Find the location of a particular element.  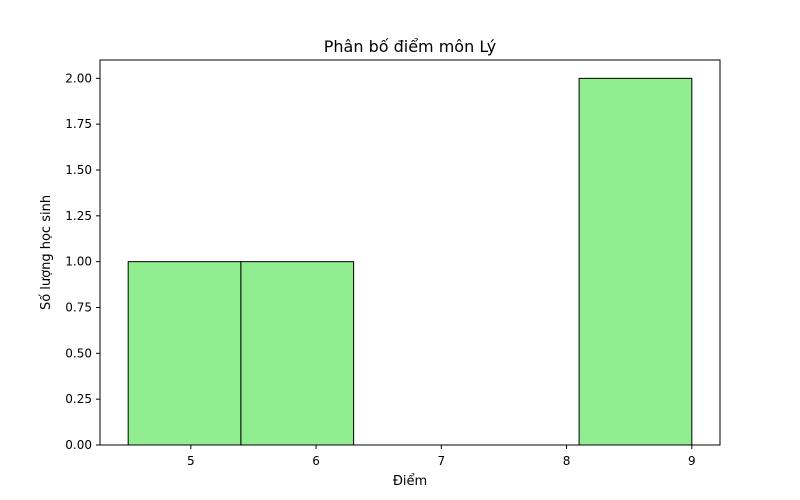

chart-title: Phân bố điểm môn Lý is located at coordinates (410, 46).